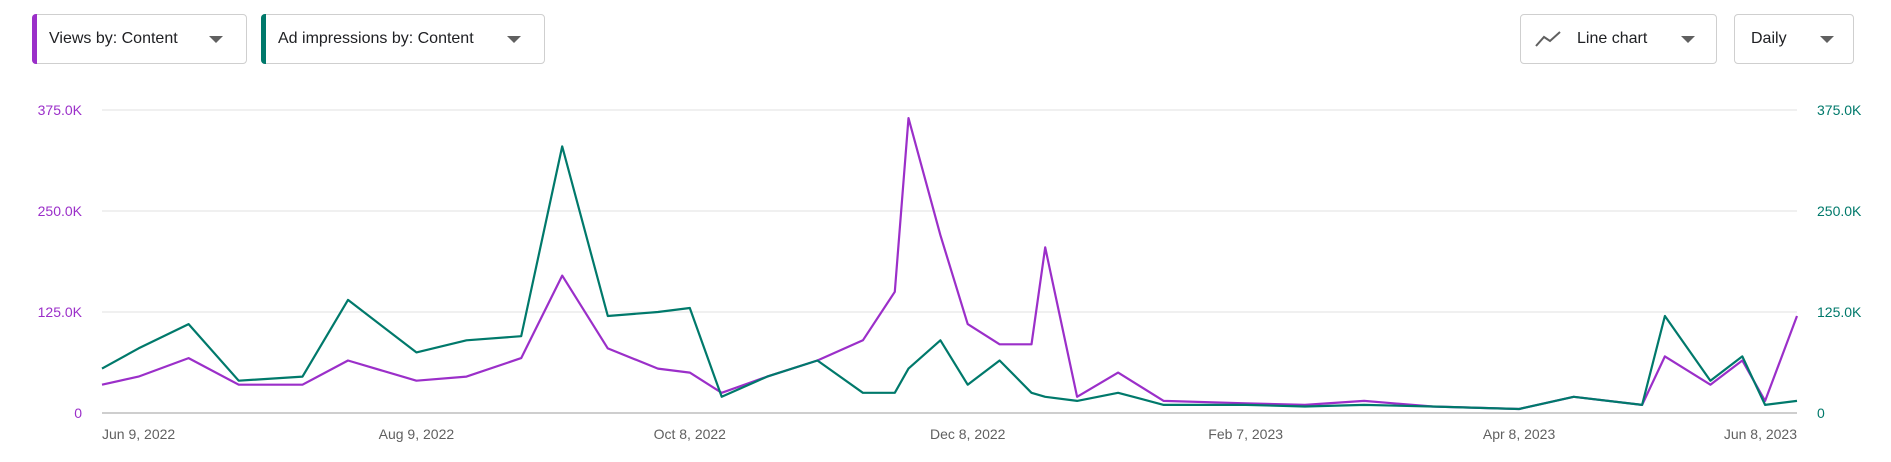 The image size is (1891, 462). I want to click on interval-label: Daily, so click(1769, 38).